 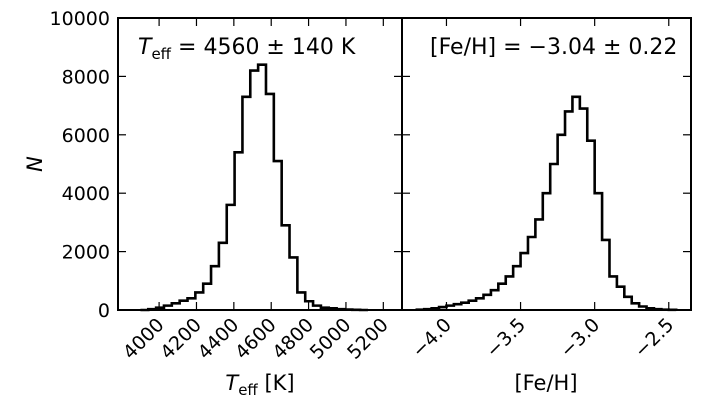 What do you see at coordinates (80, 19) in the screenshot?
I see `left-ytick-label: 10000` at bounding box center [80, 19].